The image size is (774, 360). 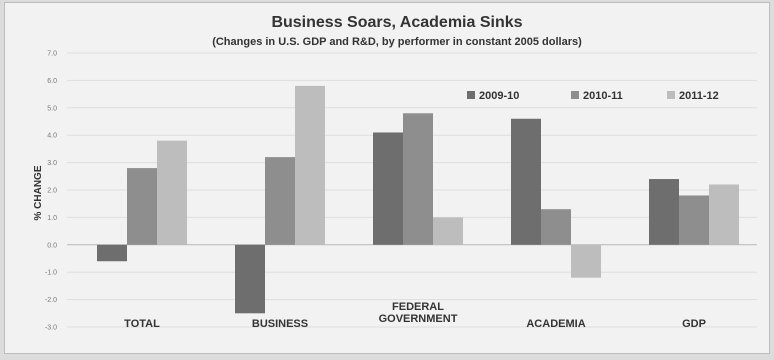 I want to click on y-axis-label: % CHANGE, so click(x=38, y=192).